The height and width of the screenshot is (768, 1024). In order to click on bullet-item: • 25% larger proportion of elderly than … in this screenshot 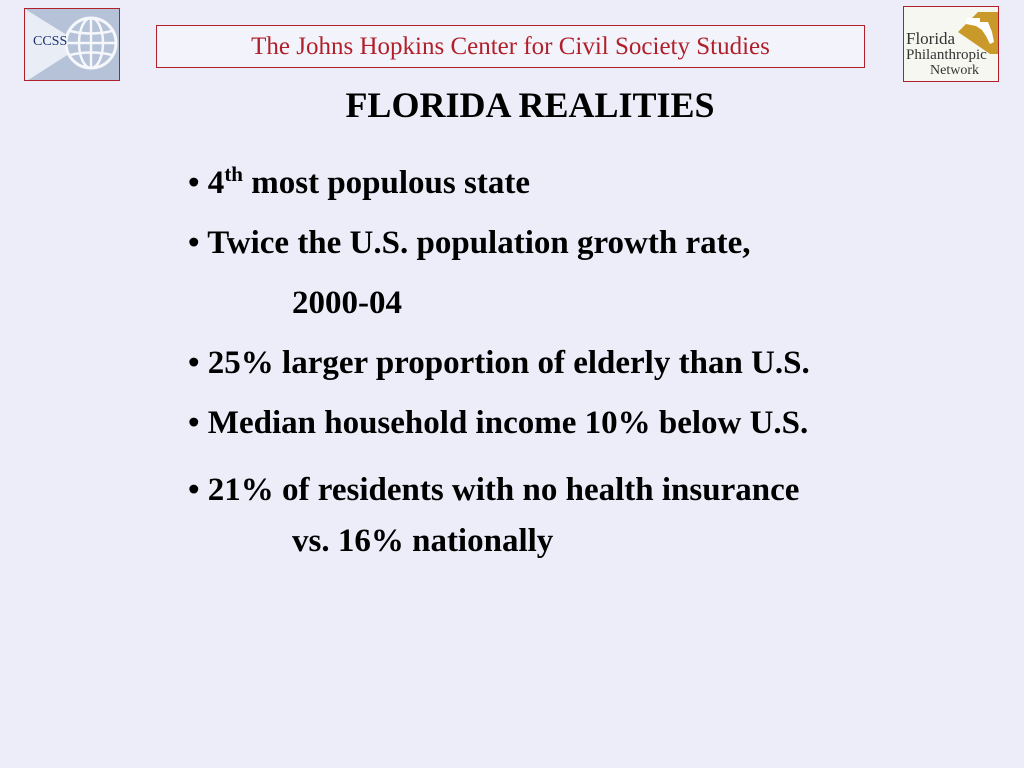, I will do `click(499, 363)`.